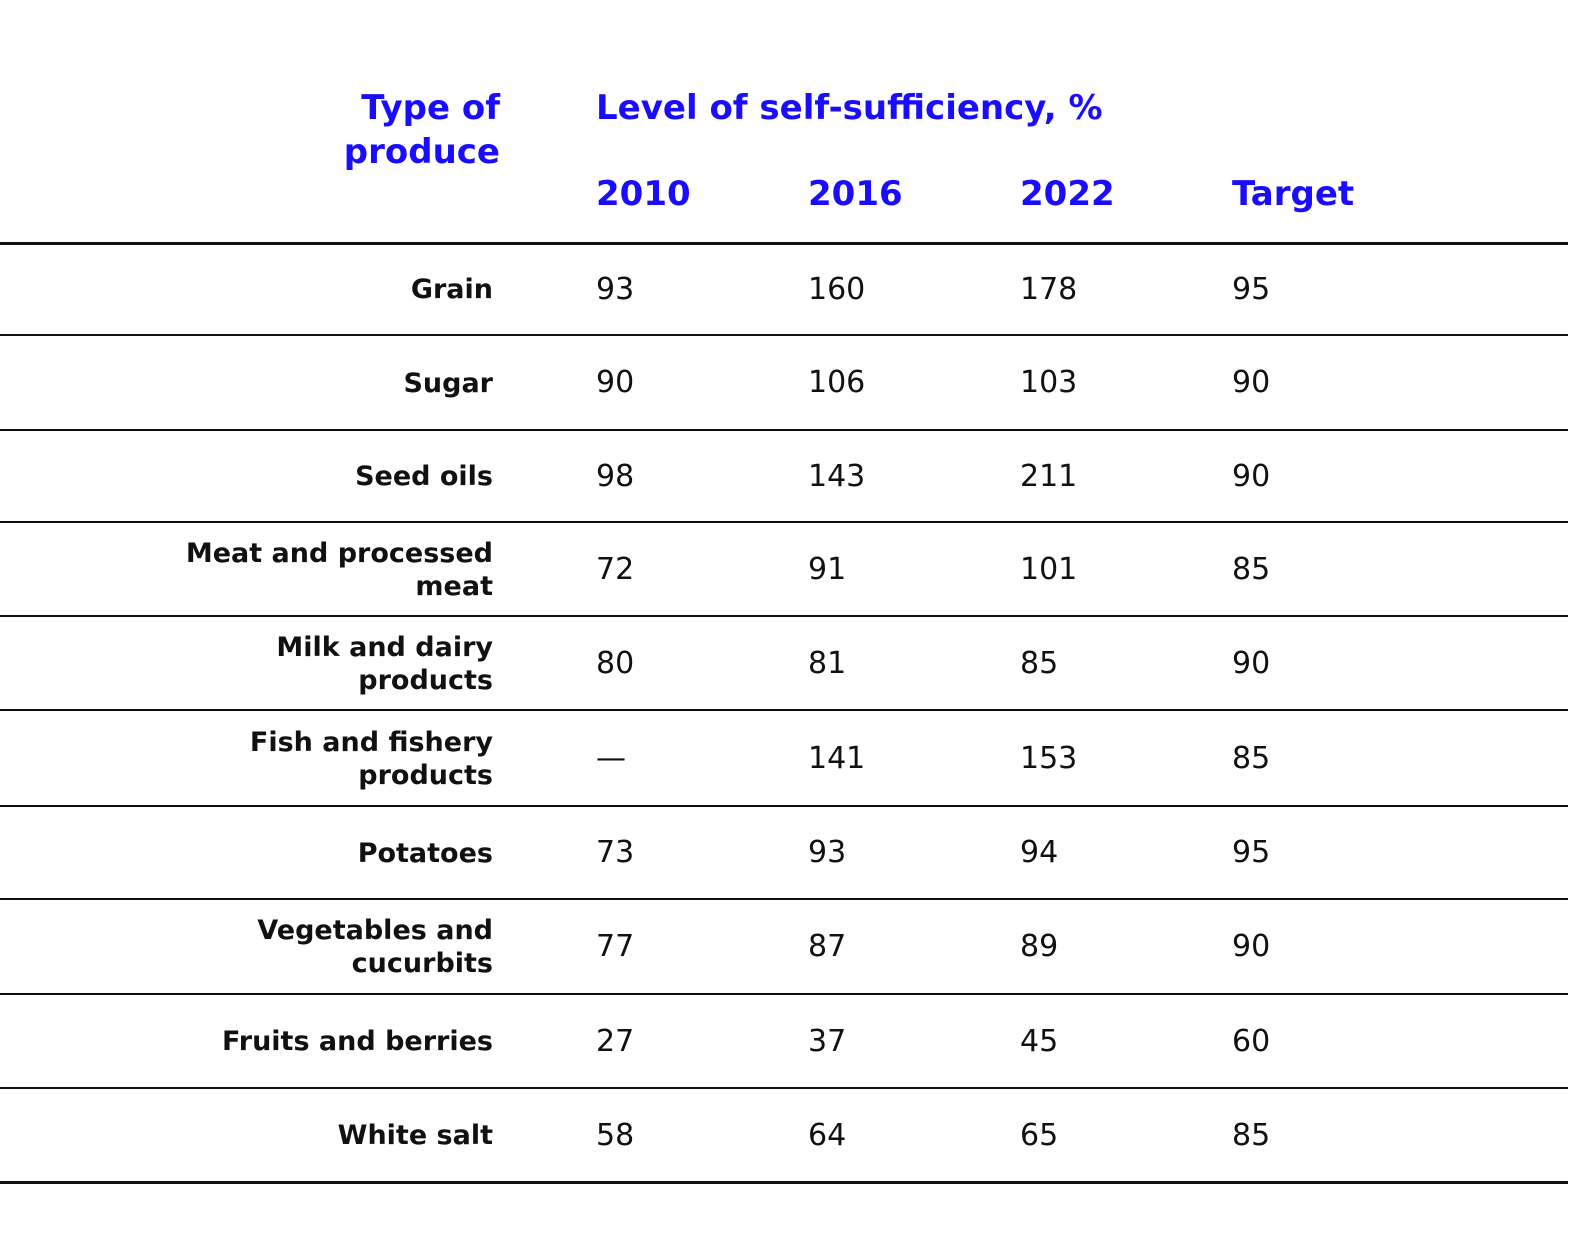 Image resolution: width=1575 pixels, height=1249 pixels. I want to click on cell-2010: 27, so click(615, 1041).